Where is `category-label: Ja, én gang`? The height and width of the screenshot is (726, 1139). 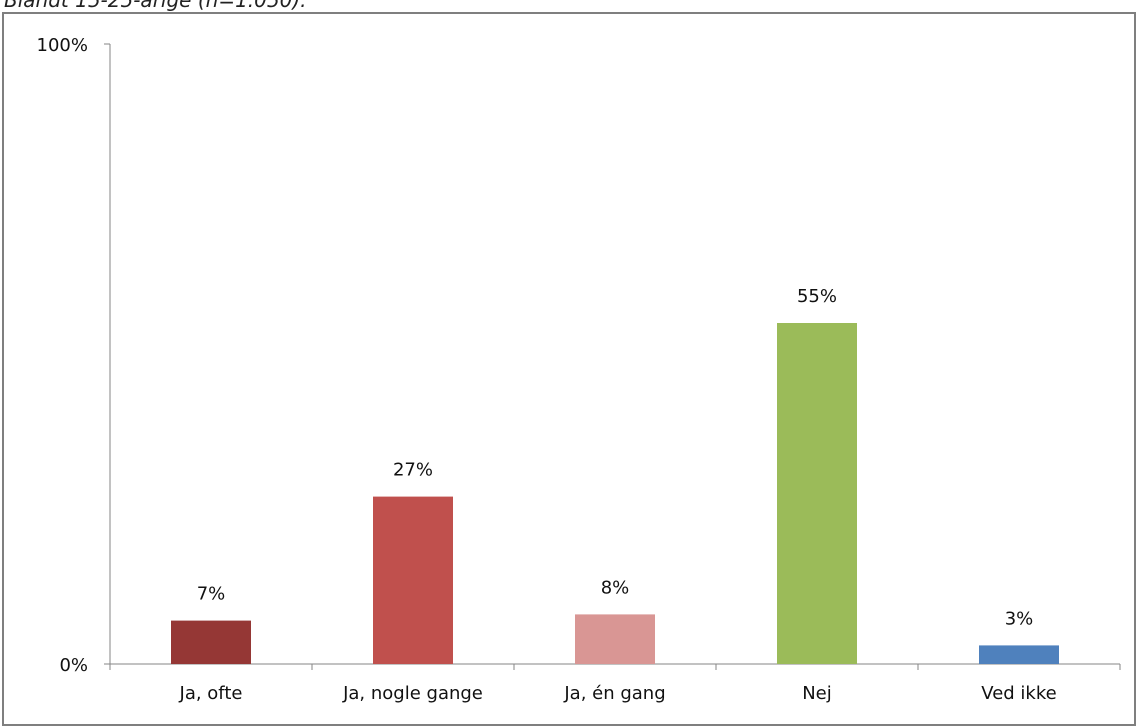
category-label: Ja, én gang is located at coordinates (614, 693).